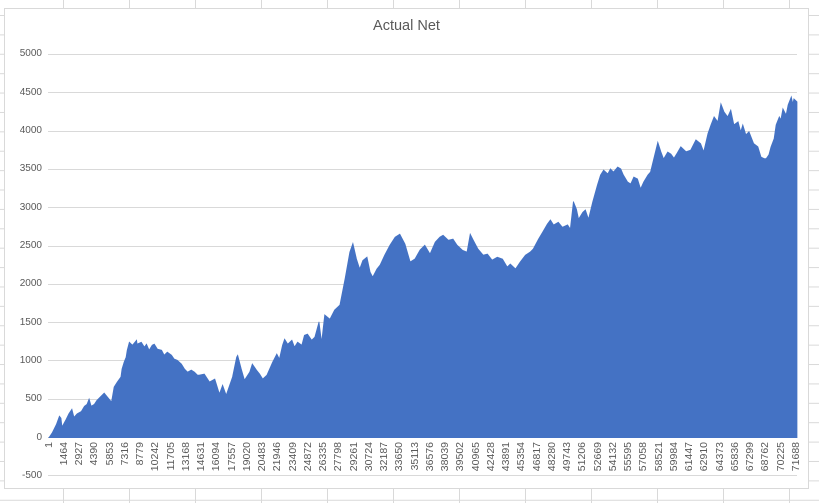  I want to click on x-tick-label: 39502, so click(460, 457).